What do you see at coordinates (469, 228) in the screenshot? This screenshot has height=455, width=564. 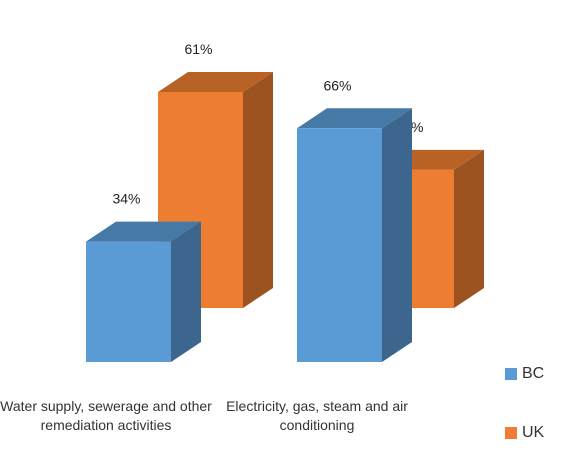 I see `bar-uk-1-side` at bounding box center [469, 228].